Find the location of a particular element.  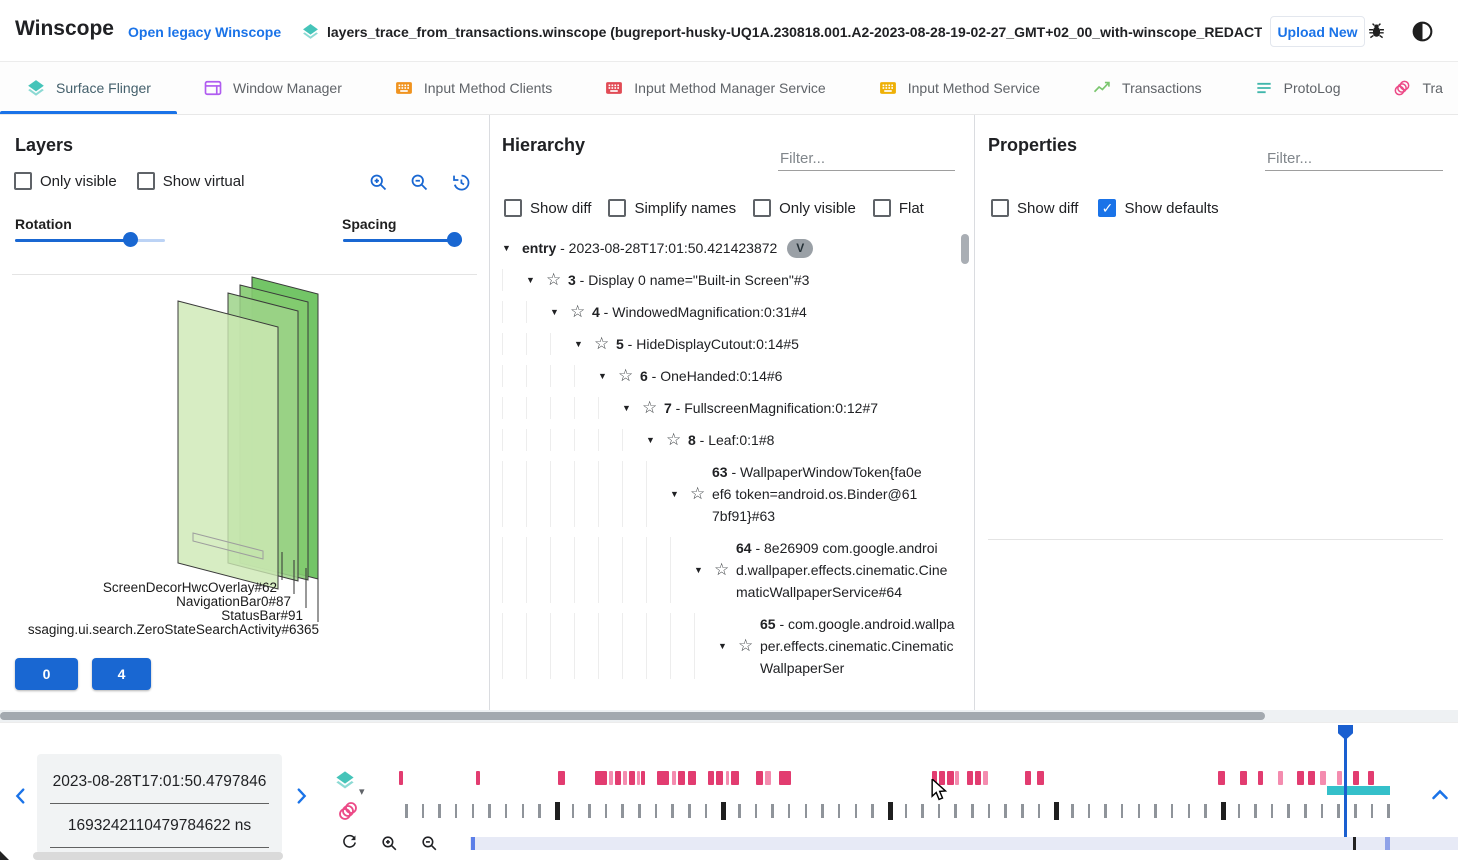

tree-node-8: ▼ ☆ 8 - Leaf:0:1#8 is located at coordinates (729, 440).